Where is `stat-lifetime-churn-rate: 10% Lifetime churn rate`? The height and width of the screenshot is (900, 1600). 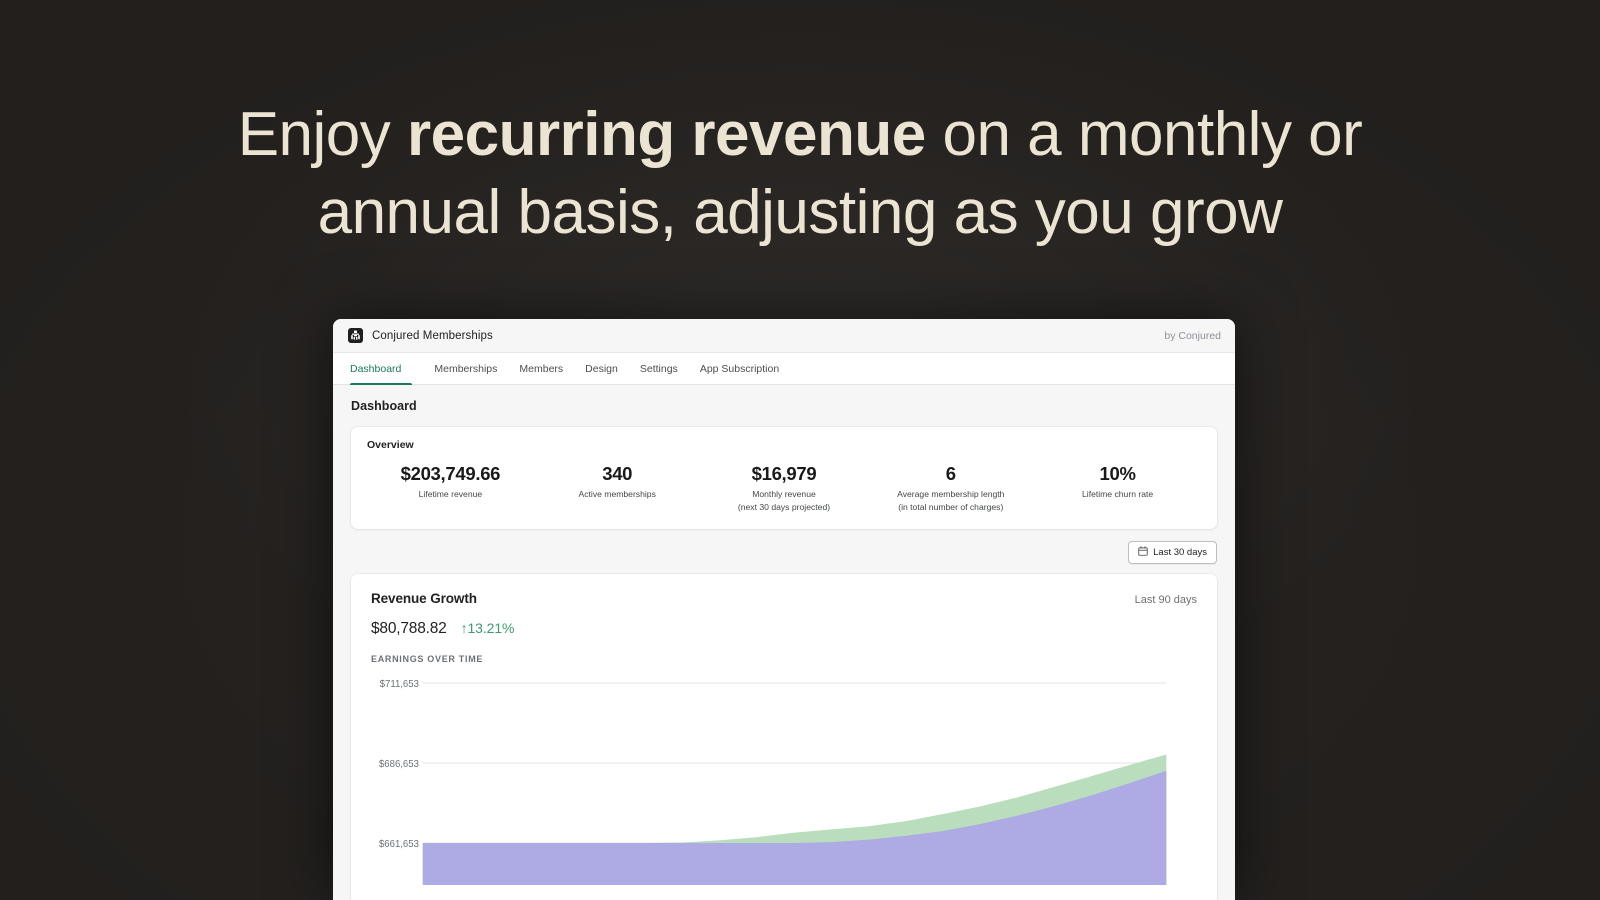
stat-lifetime-churn-rate: 10% Lifetime churn rate is located at coordinates (1117, 482).